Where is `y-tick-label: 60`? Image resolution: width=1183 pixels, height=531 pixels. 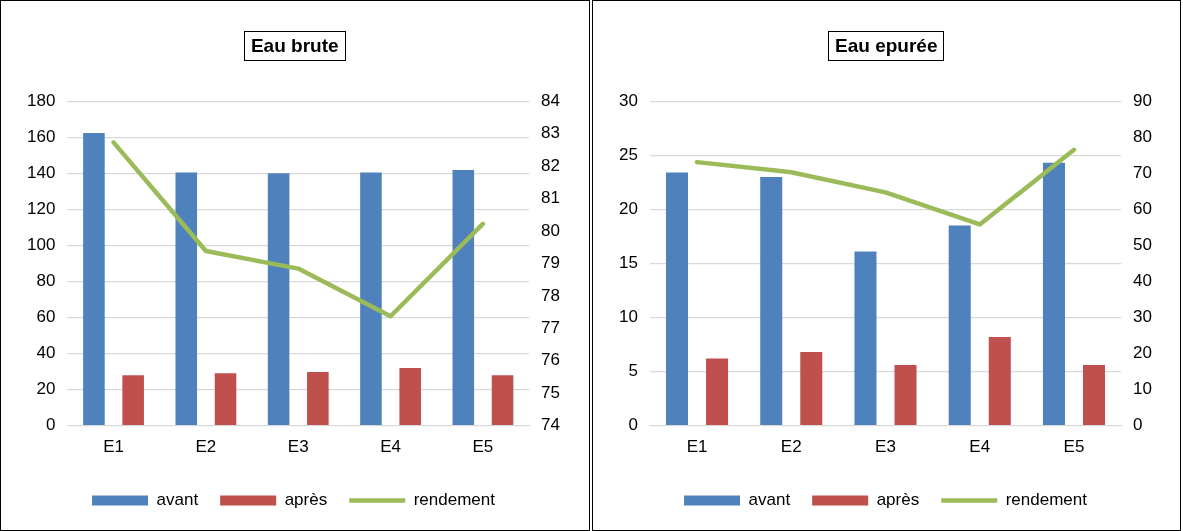 y-tick-label: 60 is located at coordinates (46, 317).